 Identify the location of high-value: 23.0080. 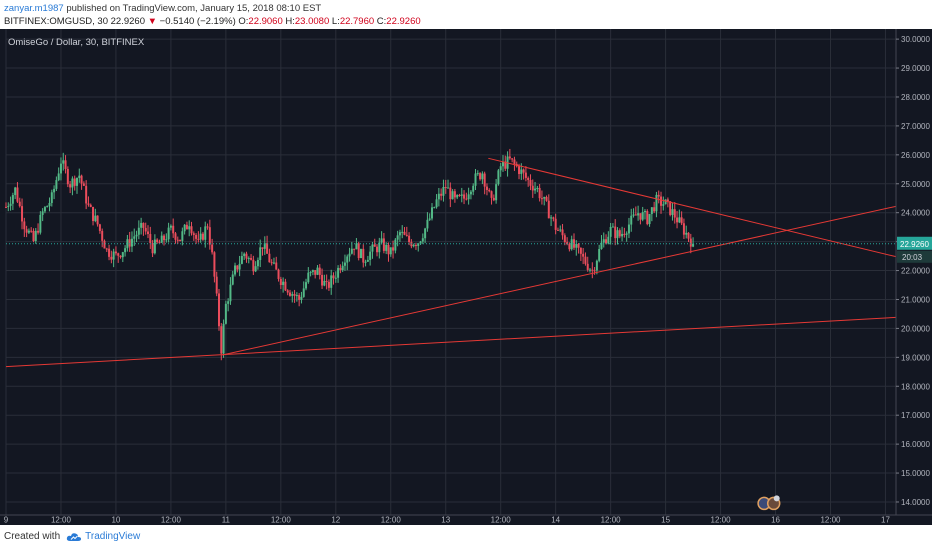
(312, 21).